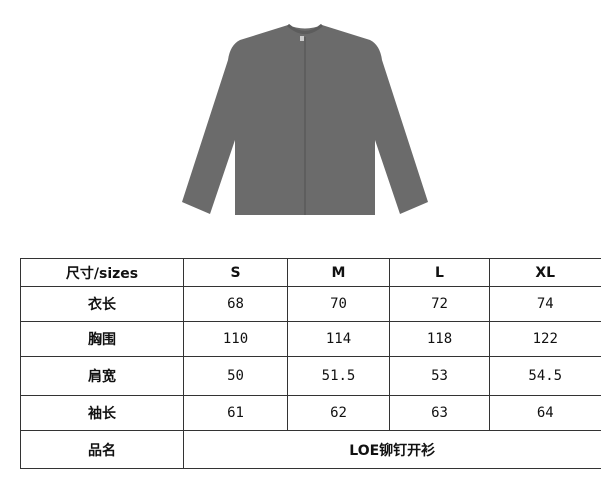 This screenshot has height=486, width=610. I want to click on table-row: 胸围 110 114 118 122, so click(310, 339).